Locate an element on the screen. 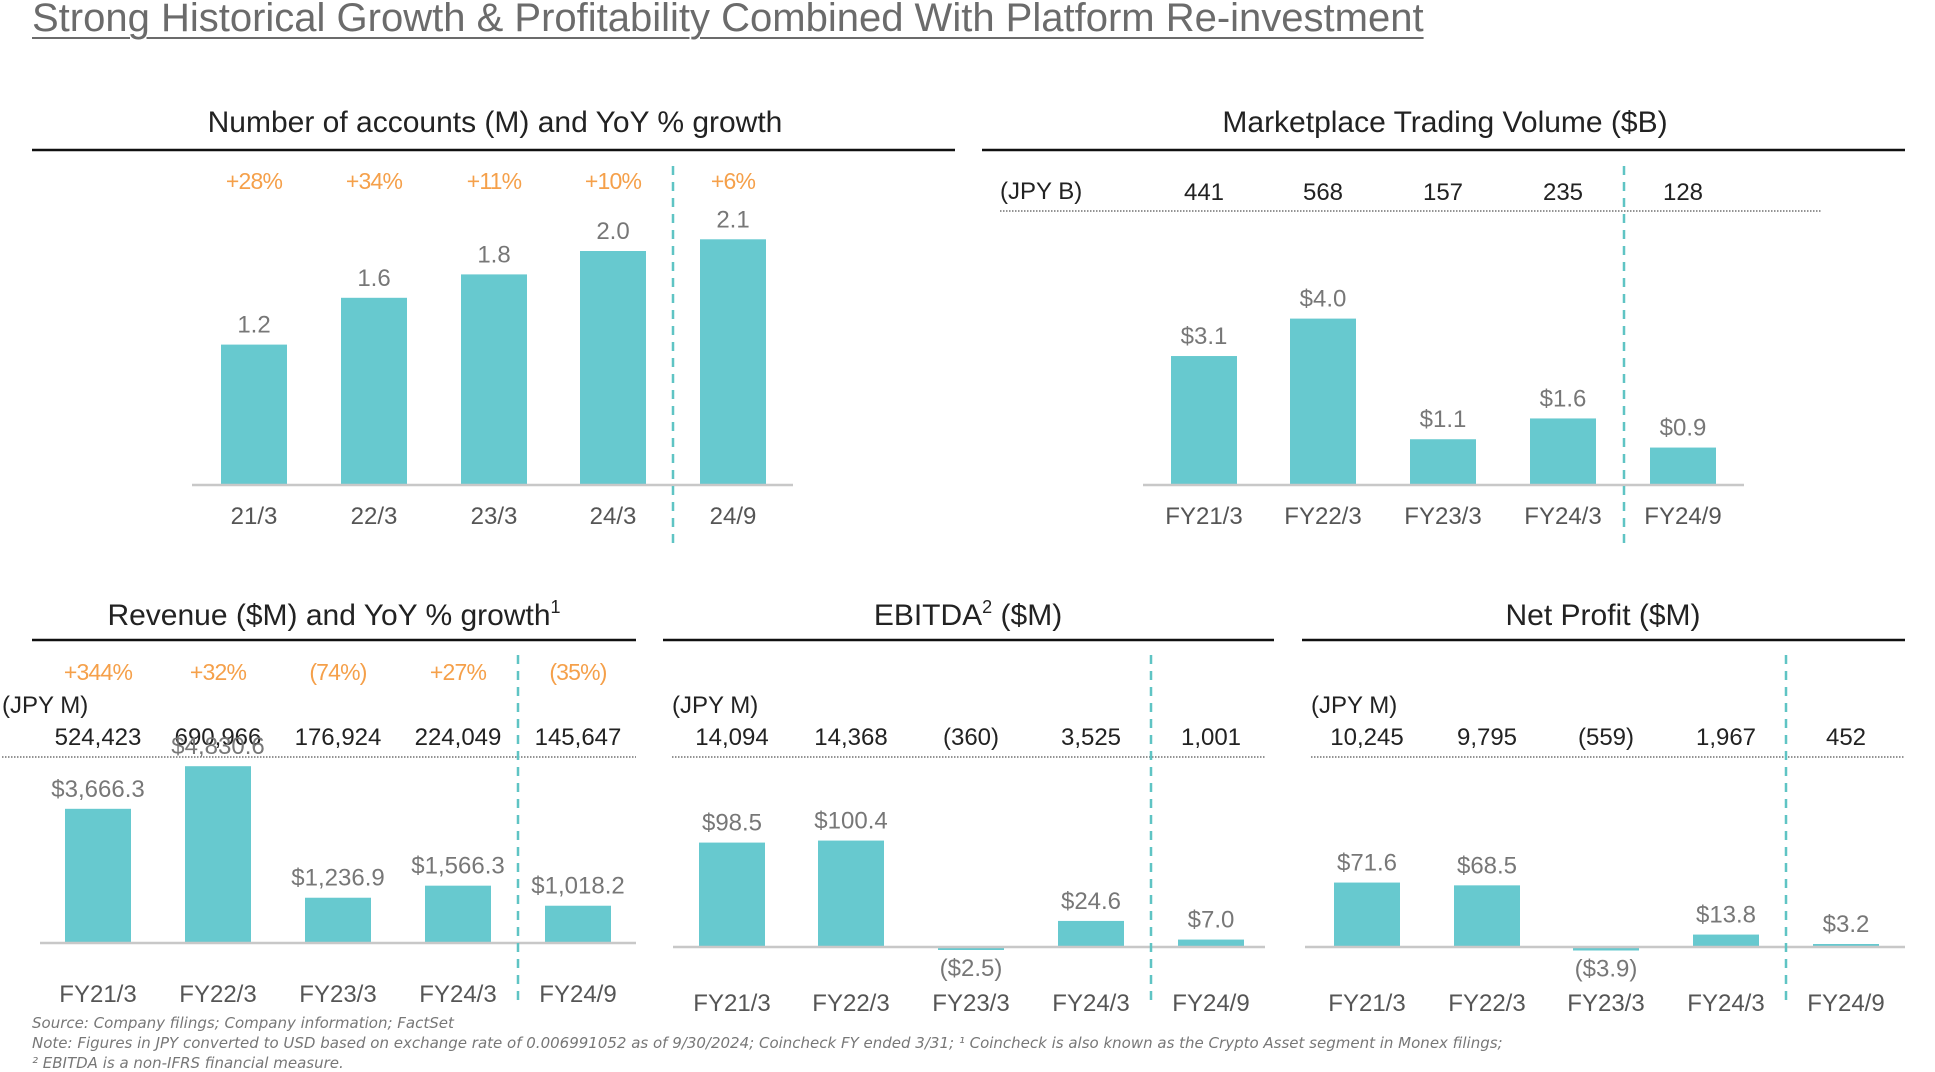  value-label: $71.6 is located at coordinates (1367, 863).